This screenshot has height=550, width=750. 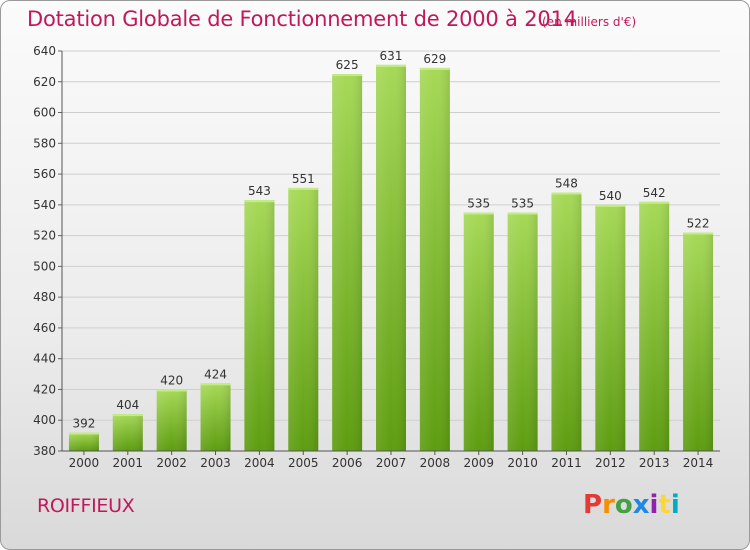 What do you see at coordinates (44, 359) in the screenshot?
I see `y-tick-label: 440` at bounding box center [44, 359].